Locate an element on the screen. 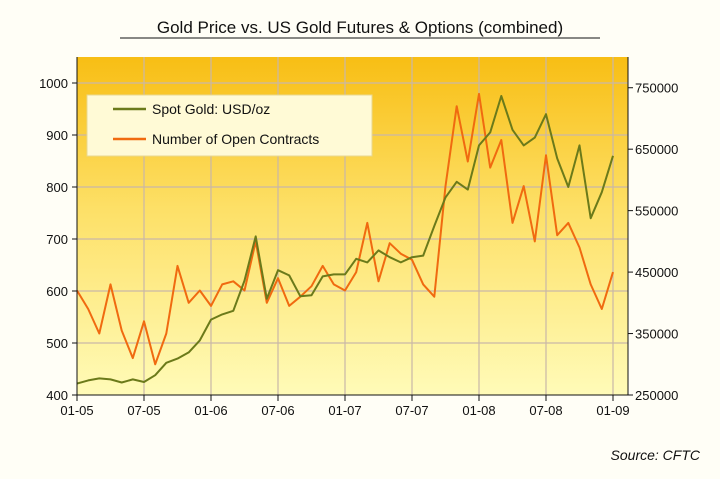 The width and height of the screenshot is (720, 479). source-note: Source: CFTC is located at coordinates (656, 455).